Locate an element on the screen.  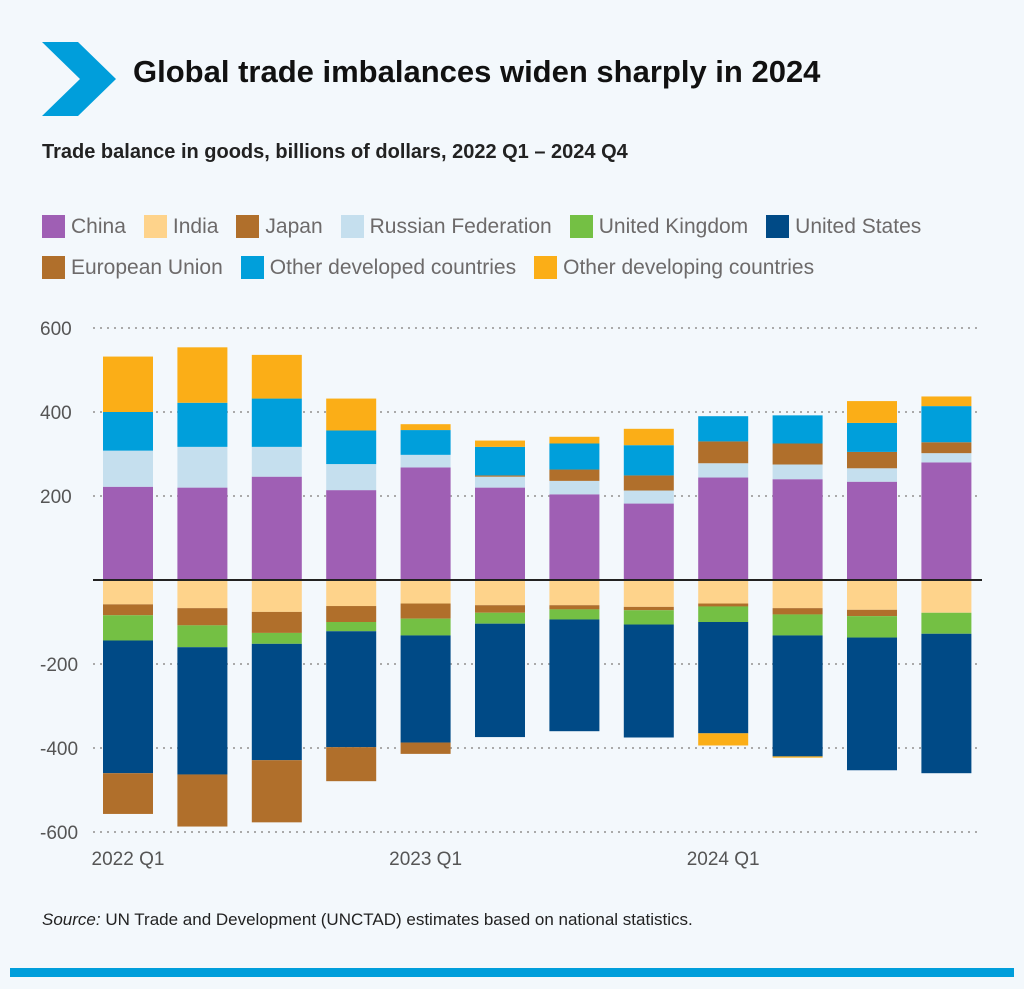
legend-item: India is located at coordinates (181, 226).